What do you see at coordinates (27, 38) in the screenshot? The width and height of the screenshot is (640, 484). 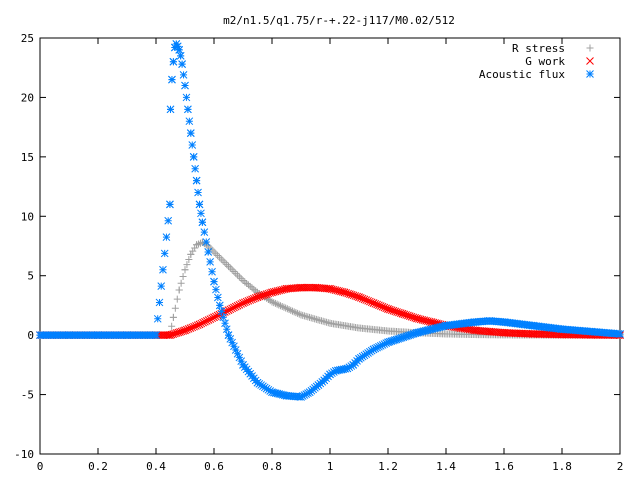 I see `y-tick-label: 25` at bounding box center [27, 38].